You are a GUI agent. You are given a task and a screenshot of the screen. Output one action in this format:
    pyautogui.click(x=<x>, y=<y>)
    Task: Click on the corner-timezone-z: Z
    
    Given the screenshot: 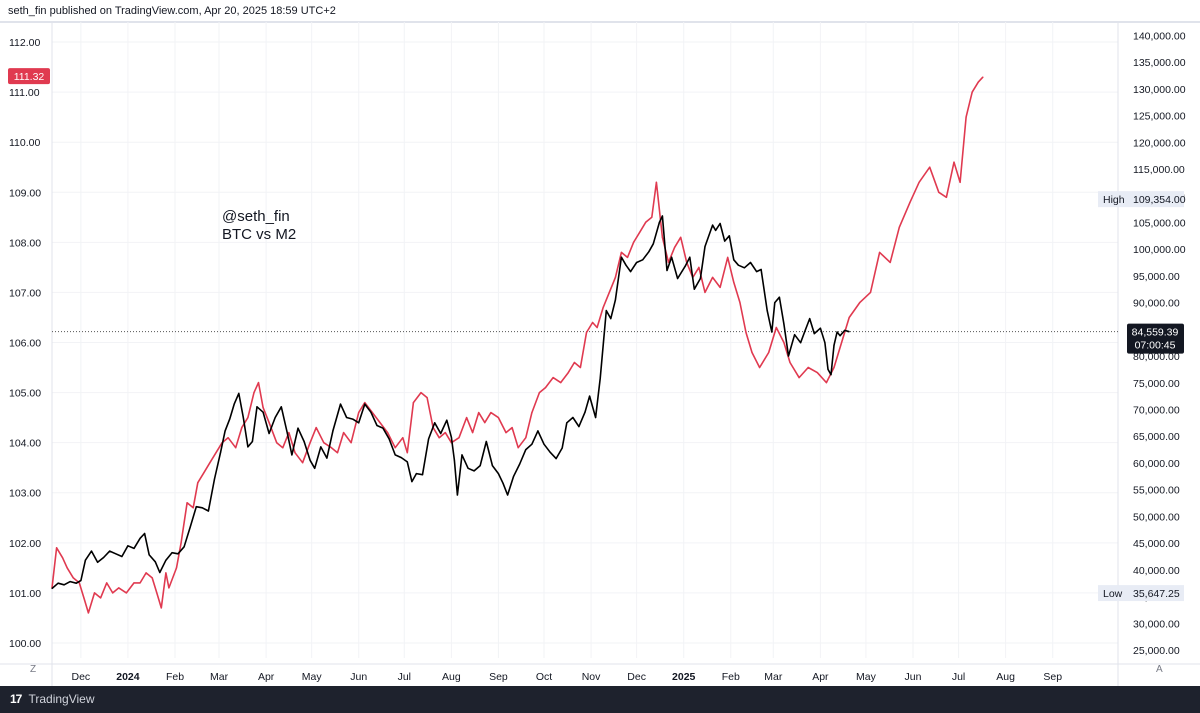 What is the action you would take?
    pyautogui.click(x=33, y=669)
    